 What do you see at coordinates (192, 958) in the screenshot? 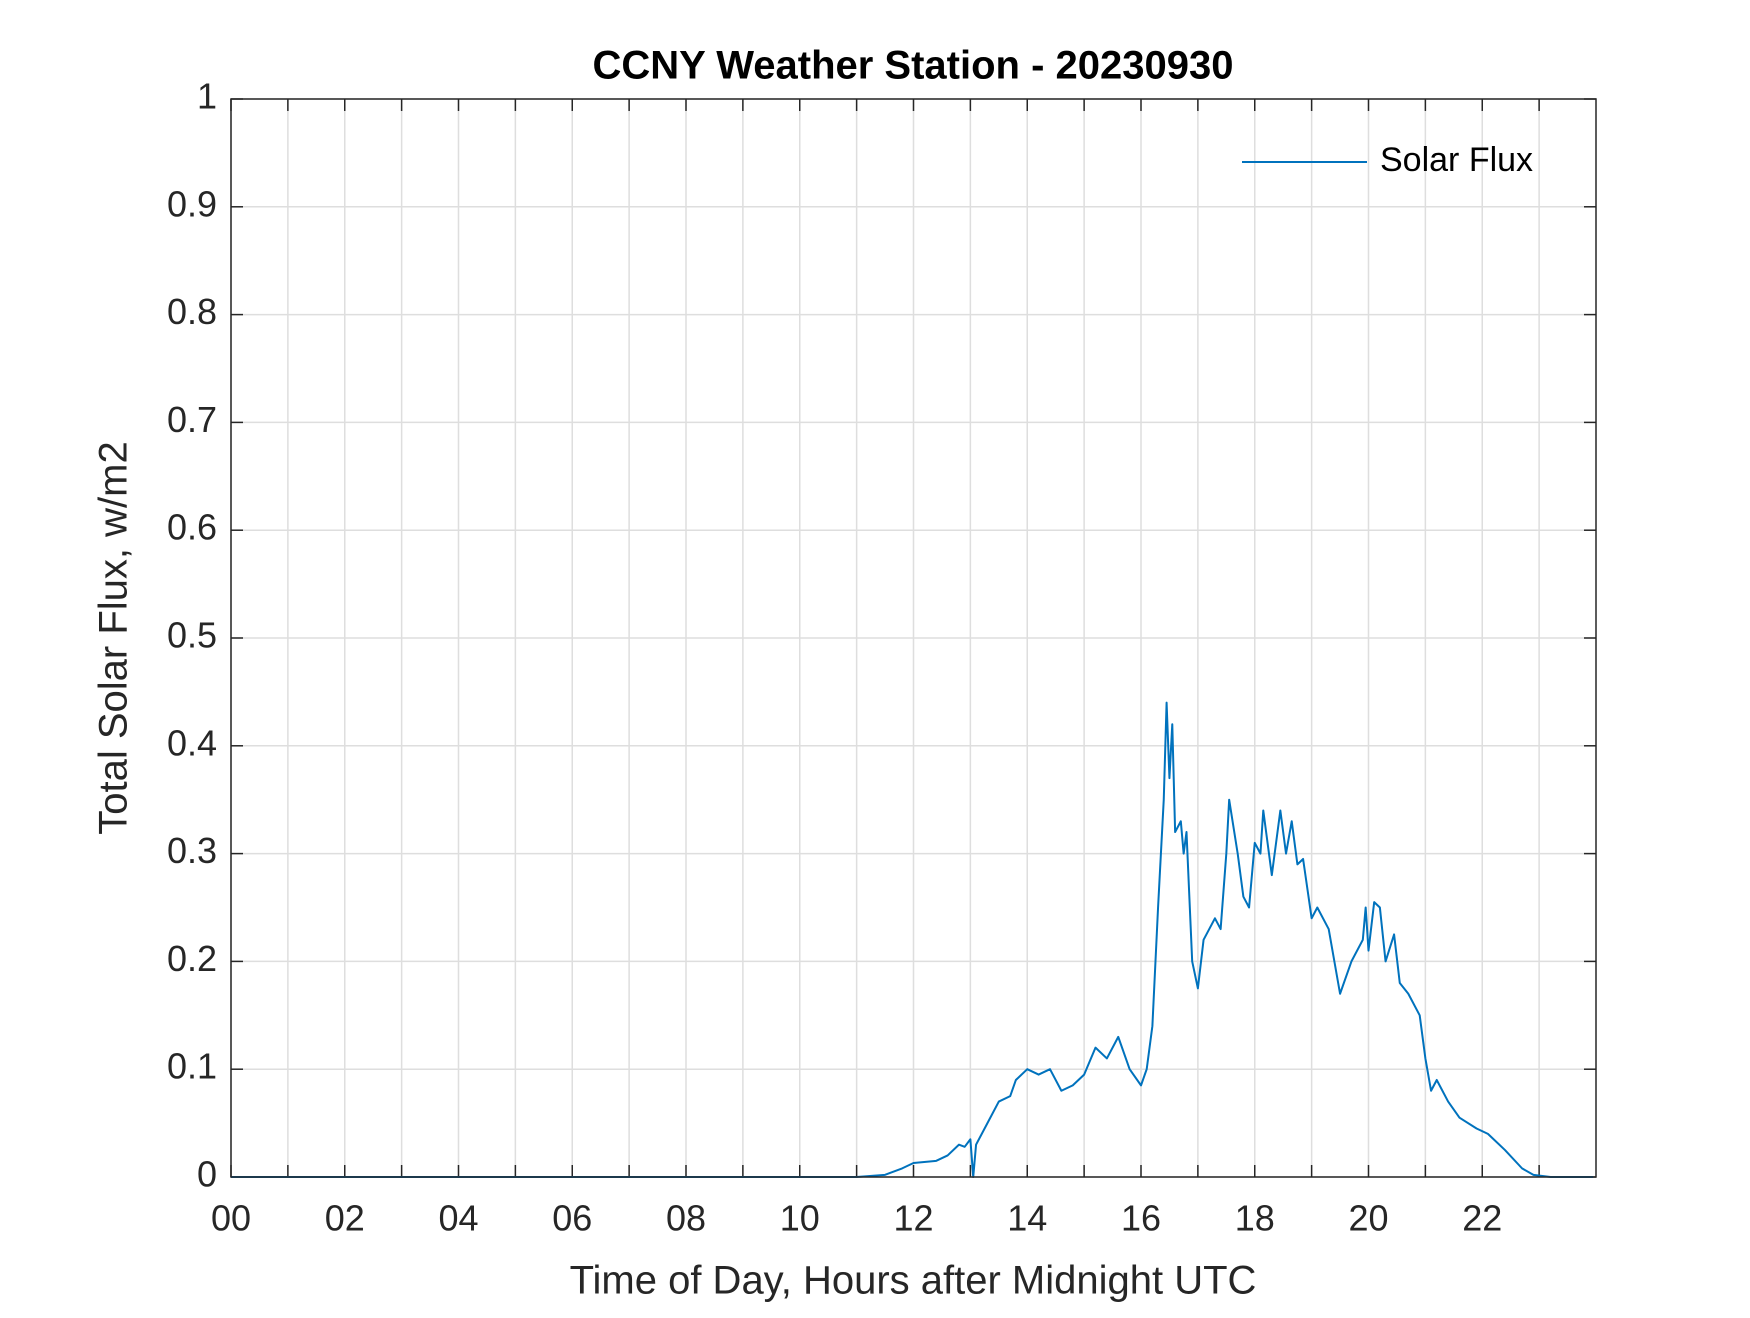
I see `y-tick-label: 0.2` at bounding box center [192, 958].